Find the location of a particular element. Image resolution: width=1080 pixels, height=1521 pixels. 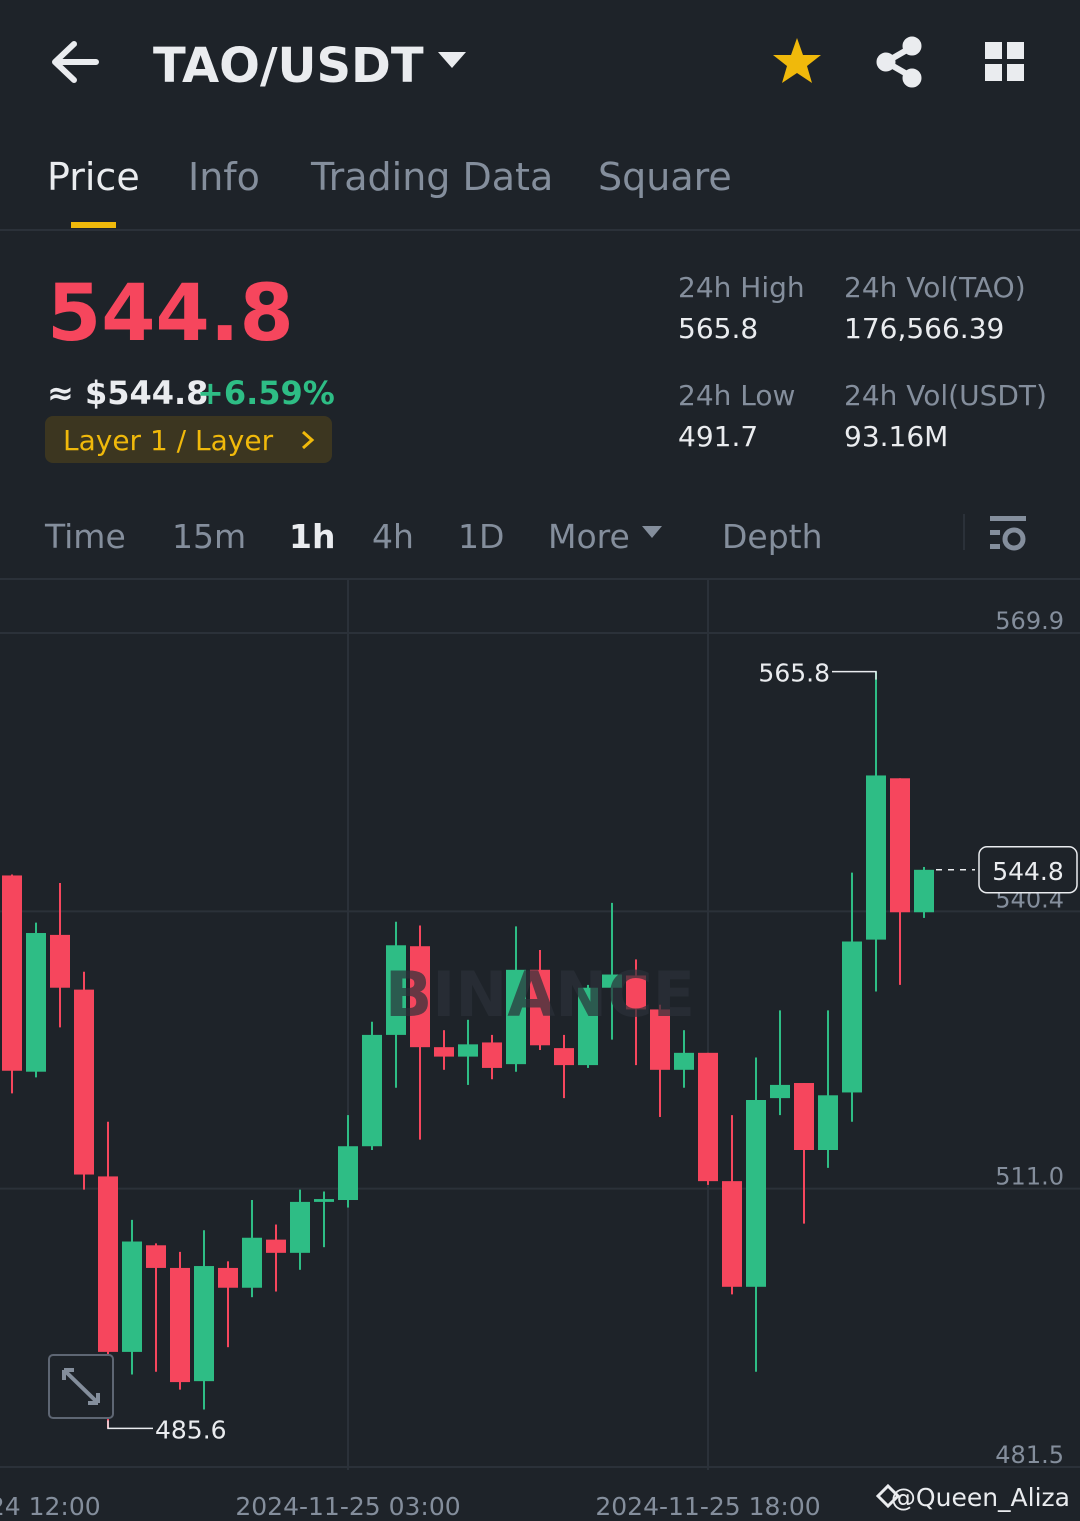

watermark: BINANCE is located at coordinates (540, 994).